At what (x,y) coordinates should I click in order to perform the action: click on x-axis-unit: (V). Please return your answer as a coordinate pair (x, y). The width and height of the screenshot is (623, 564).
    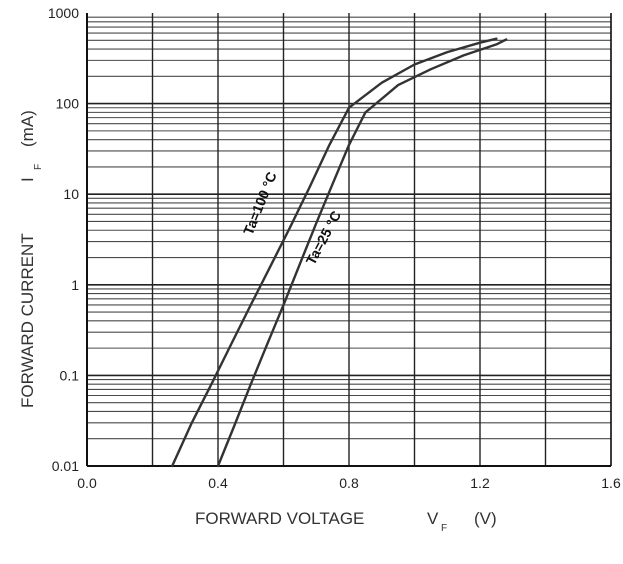
    Looking at the image, I should click on (485, 518).